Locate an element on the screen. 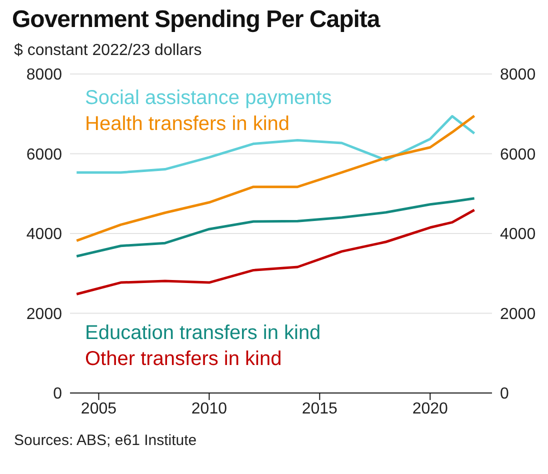 The image size is (548, 474). y-tick-label: 2000 is located at coordinates (44, 314).